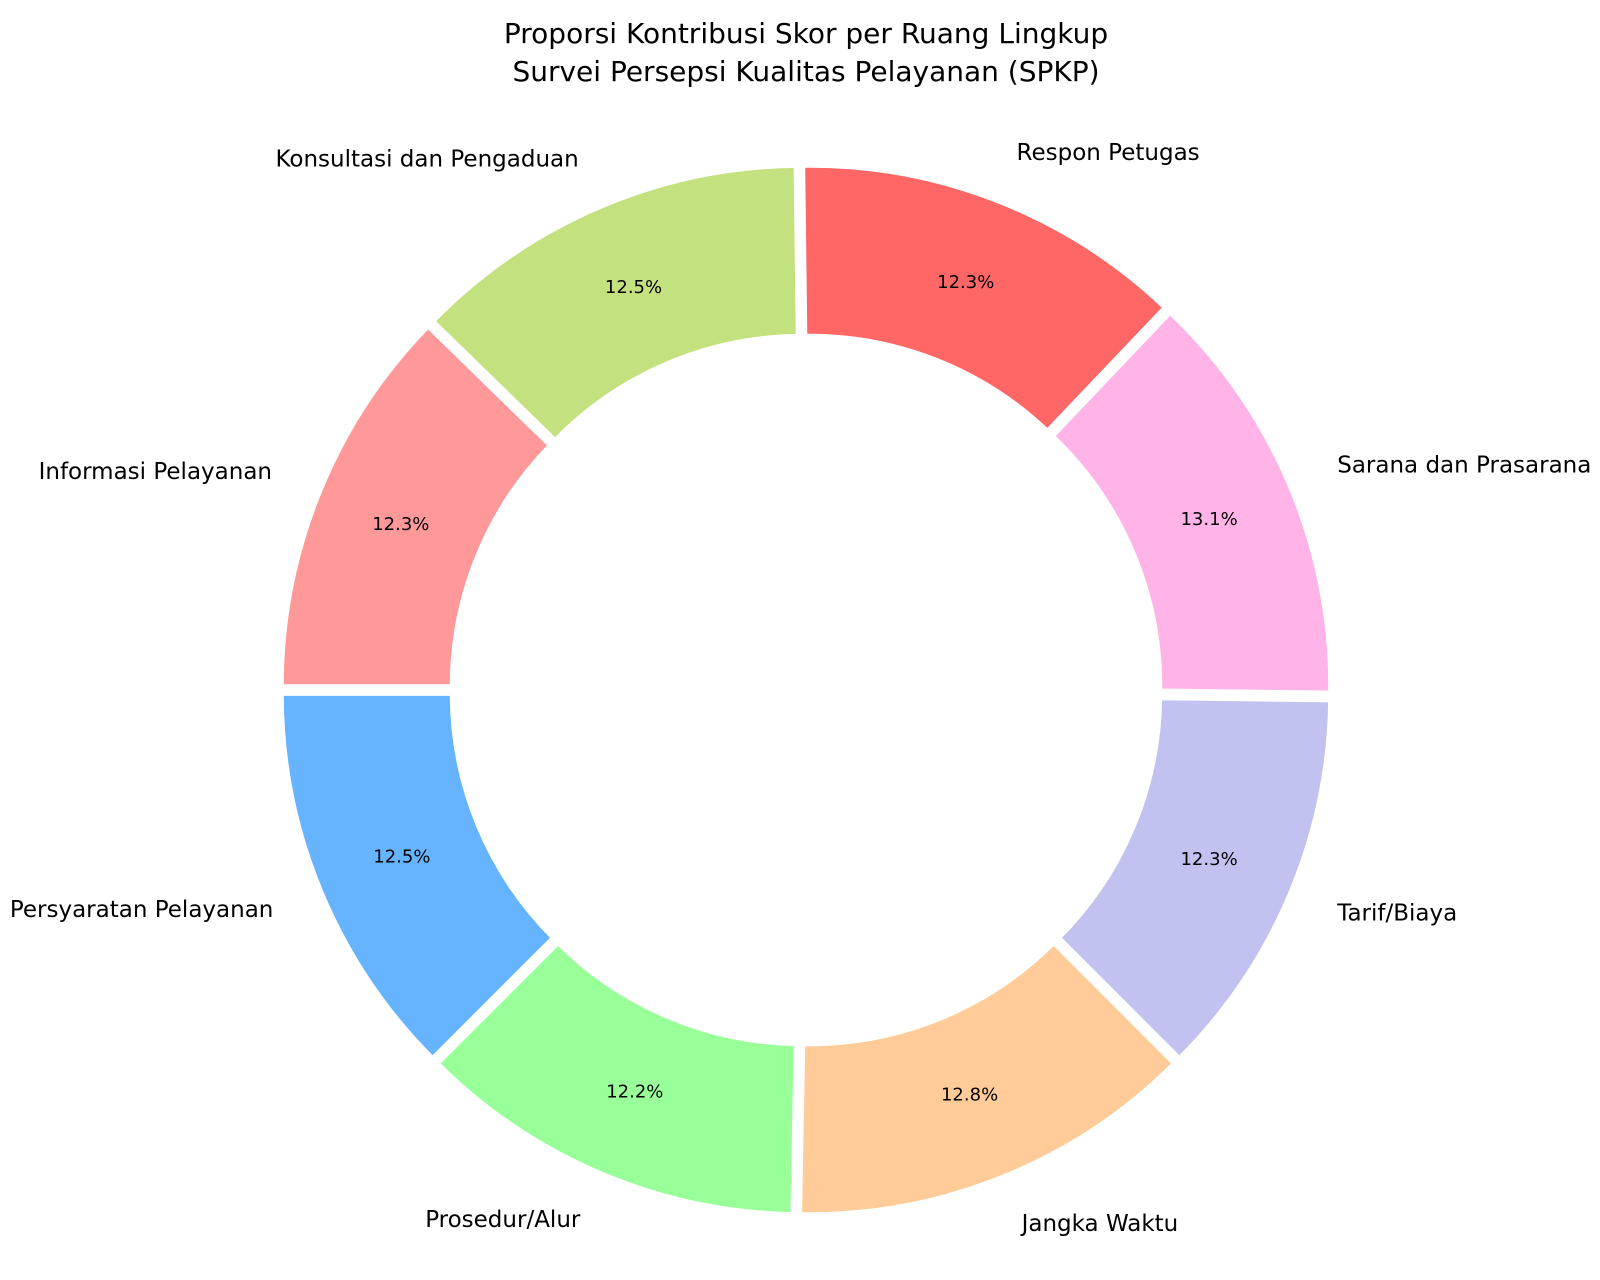 Image resolution: width=1600 pixels, height=1280 pixels. I want to click on value-label: 13.1%, so click(1208, 519).